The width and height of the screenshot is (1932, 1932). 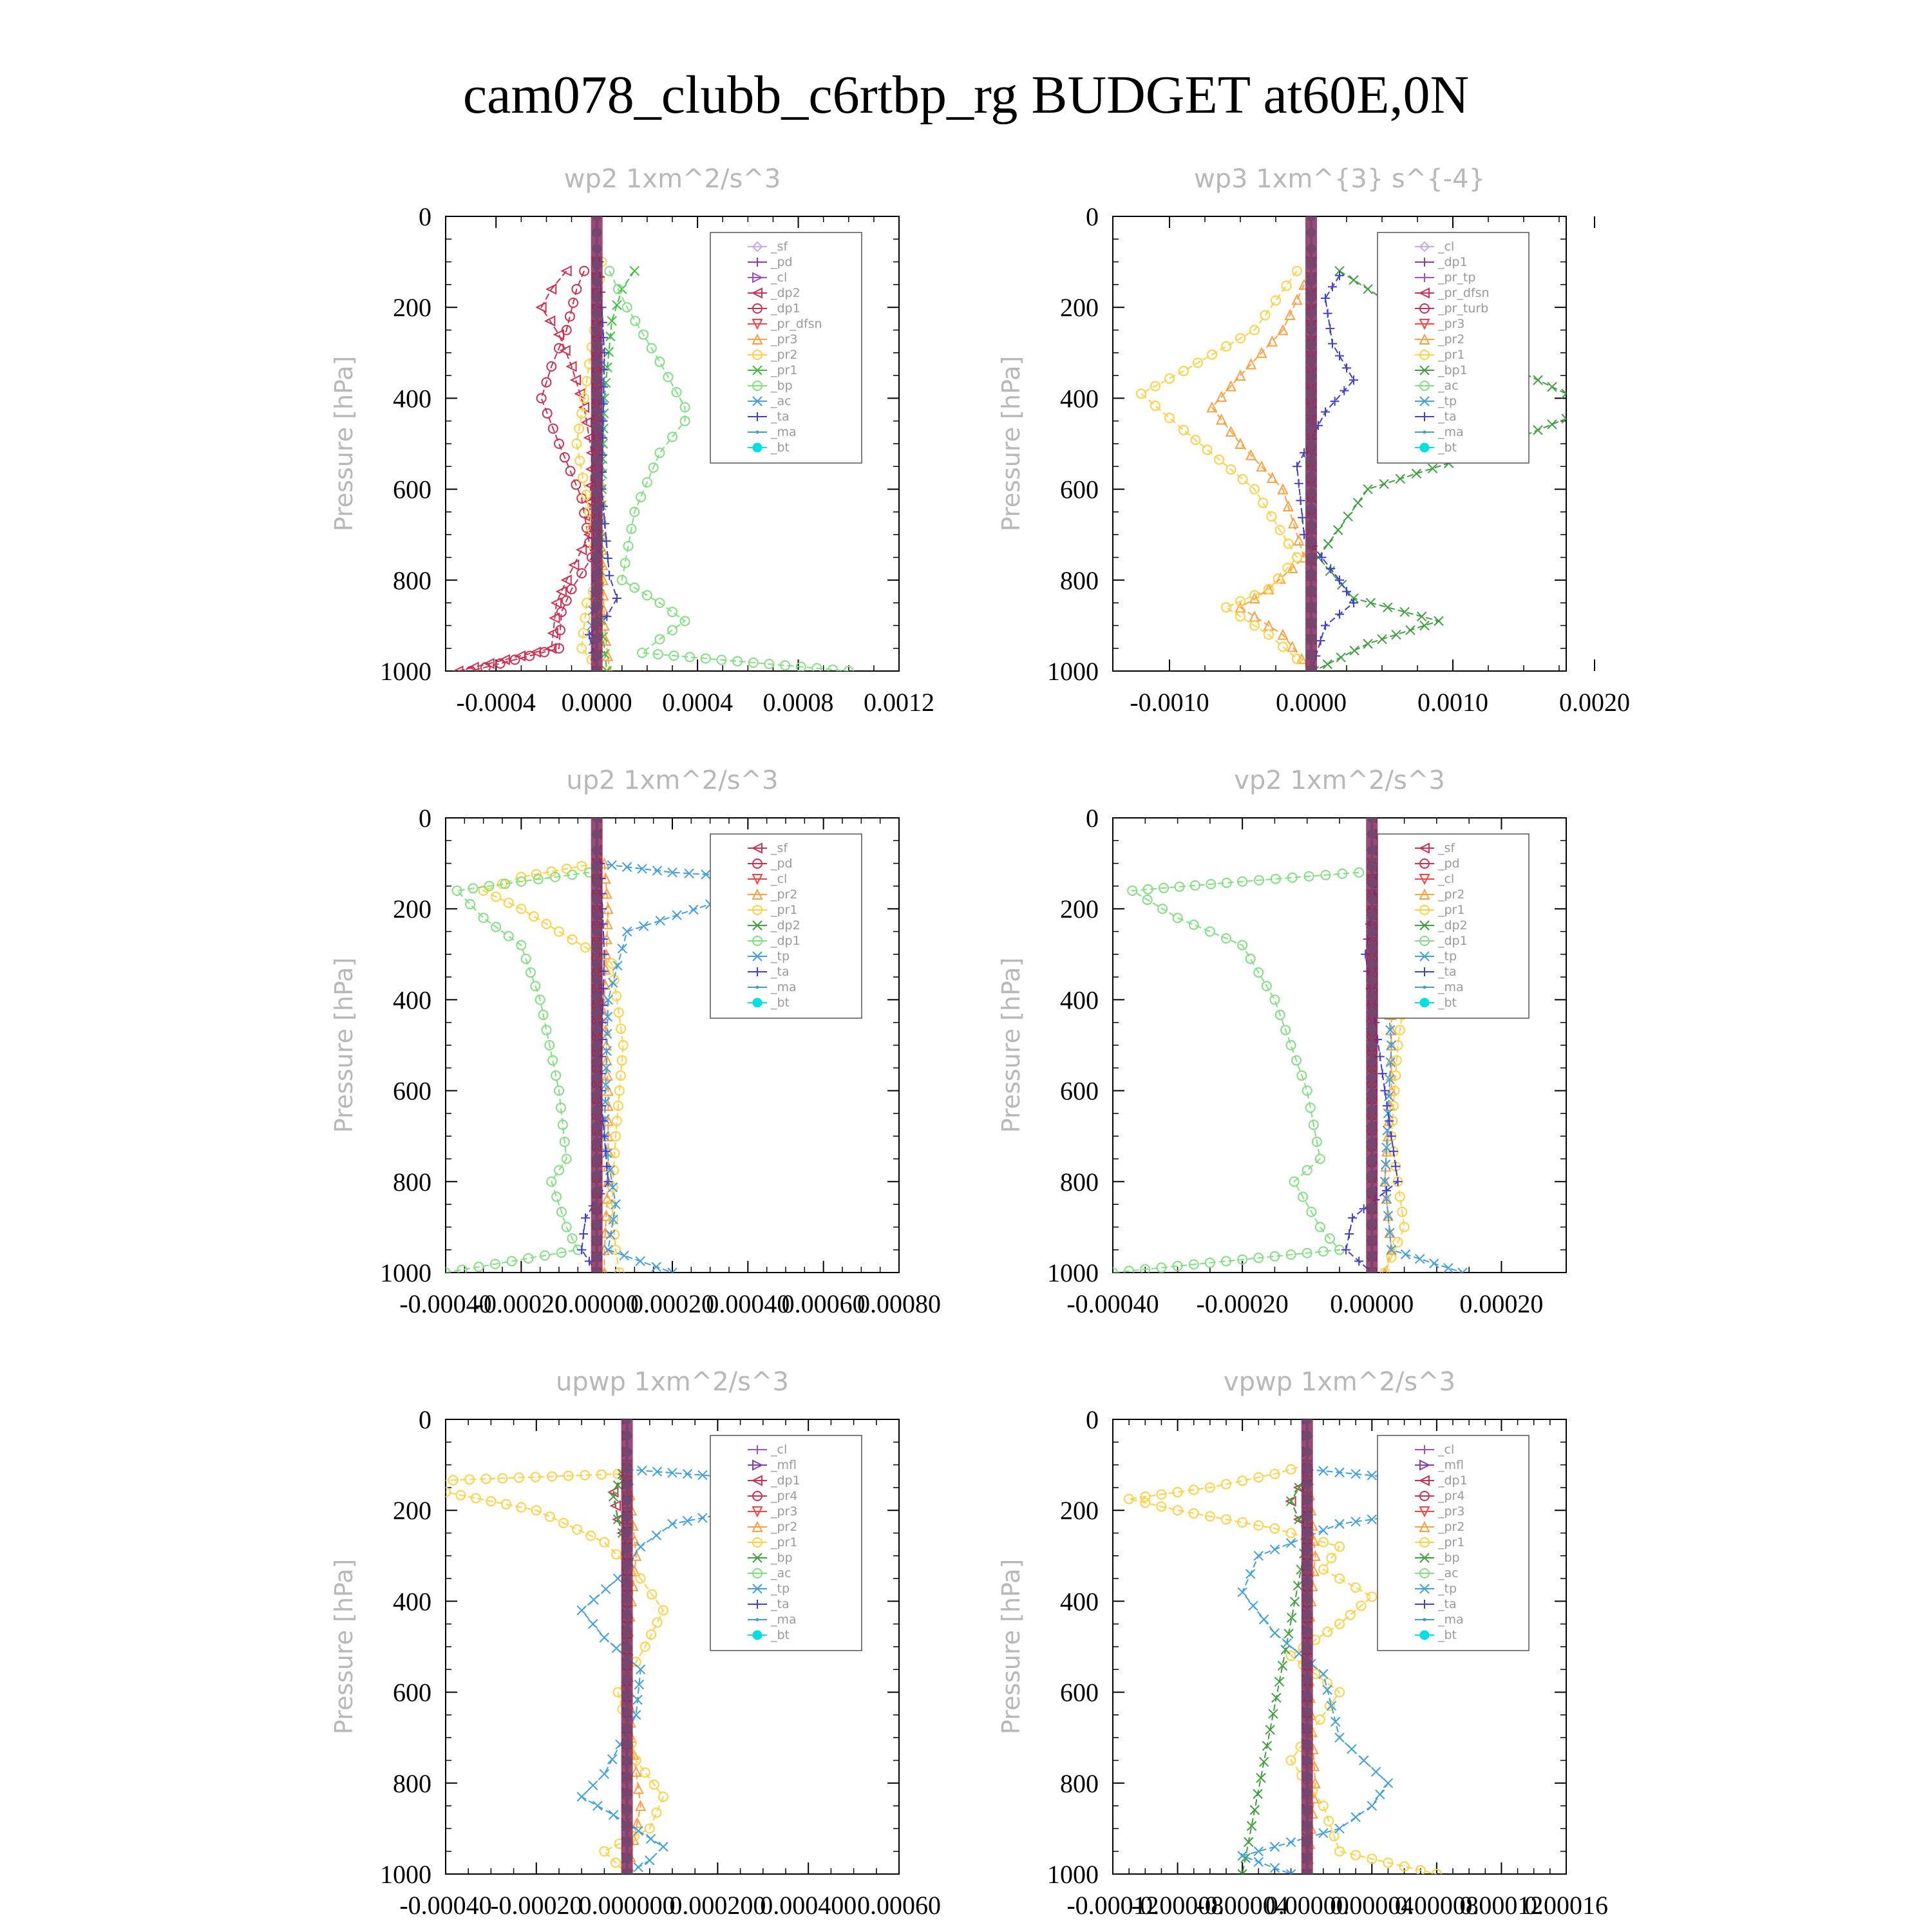 What do you see at coordinates (653, 444) in the screenshot?
I see `plot-area` at bounding box center [653, 444].